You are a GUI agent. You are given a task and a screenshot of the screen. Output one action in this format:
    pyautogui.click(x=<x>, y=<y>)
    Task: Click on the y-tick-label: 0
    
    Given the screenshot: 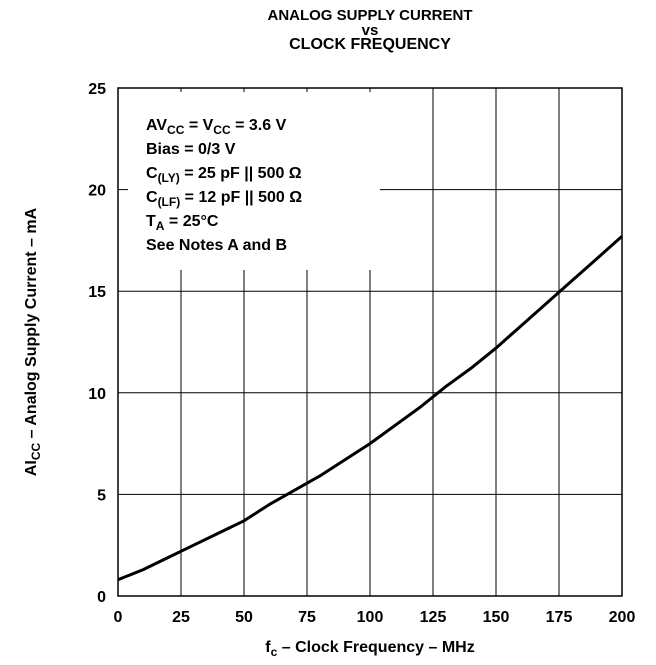 What is the action you would take?
    pyautogui.click(x=101, y=597)
    